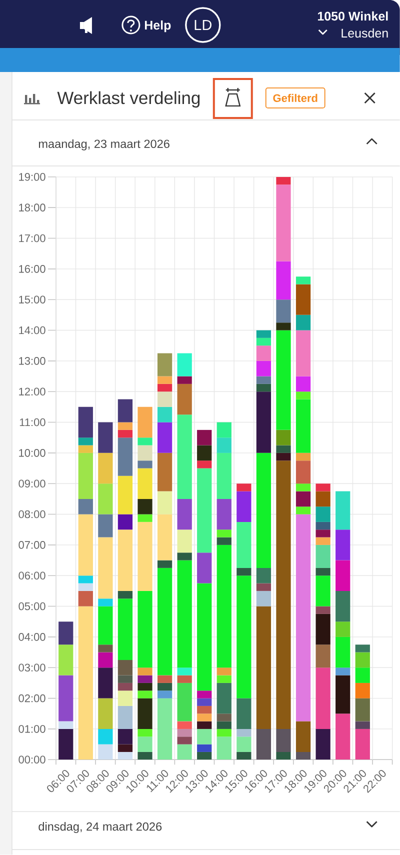  What do you see at coordinates (32, 453) in the screenshot?
I see `y-tick-label: 10:00` at bounding box center [32, 453].